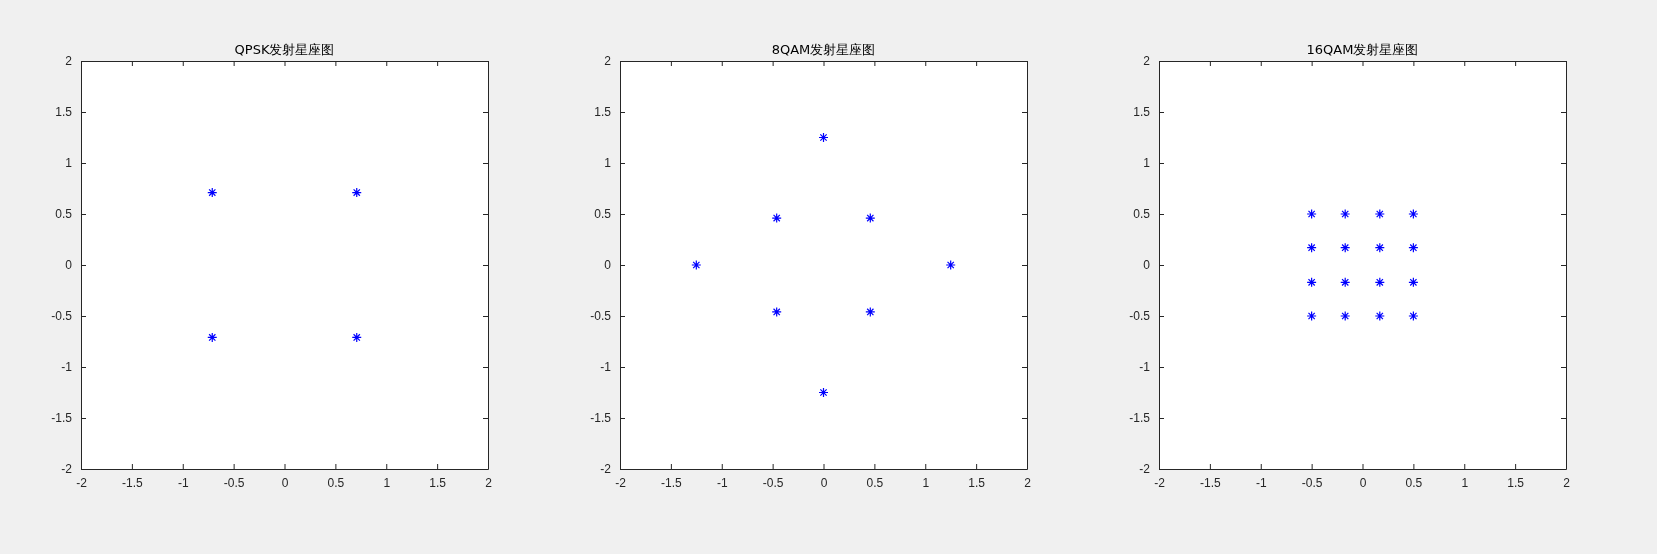 Image resolution: width=1657 pixels, height=554 pixels. I want to click on chart-title: 8QAM发射星座图, so click(823, 49).